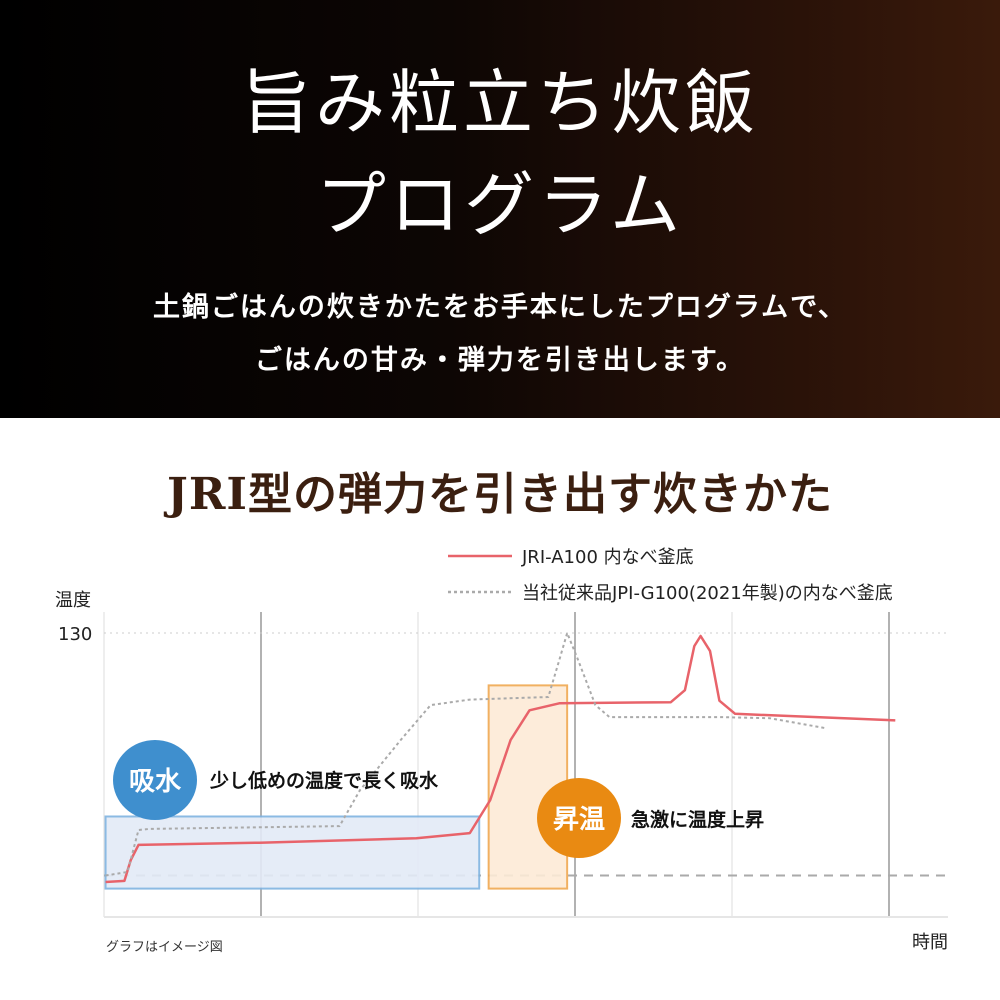 The image size is (1000, 1000). What do you see at coordinates (500, 360) in the screenshot?
I see `subtitle-line-2: ごはんの甘み・弾力を引き出します。` at bounding box center [500, 360].